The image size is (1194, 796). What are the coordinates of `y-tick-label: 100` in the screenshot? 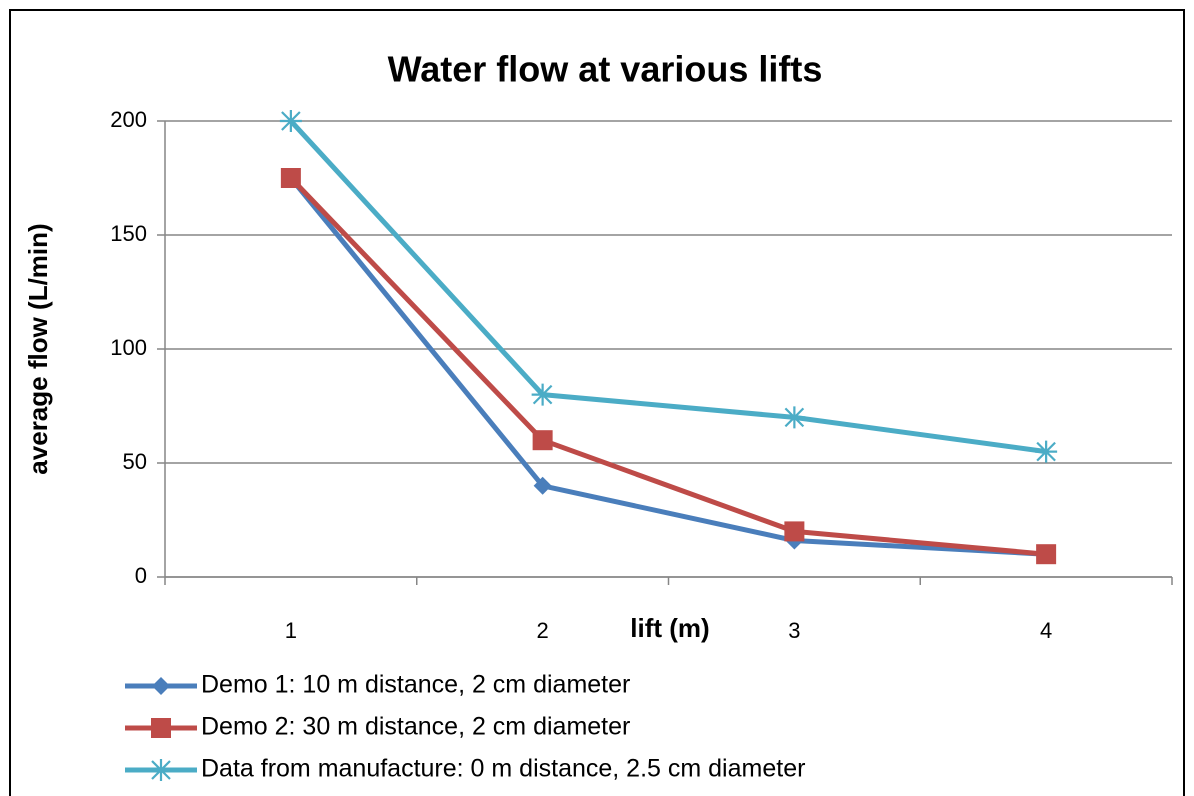 It's located at (128, 347).